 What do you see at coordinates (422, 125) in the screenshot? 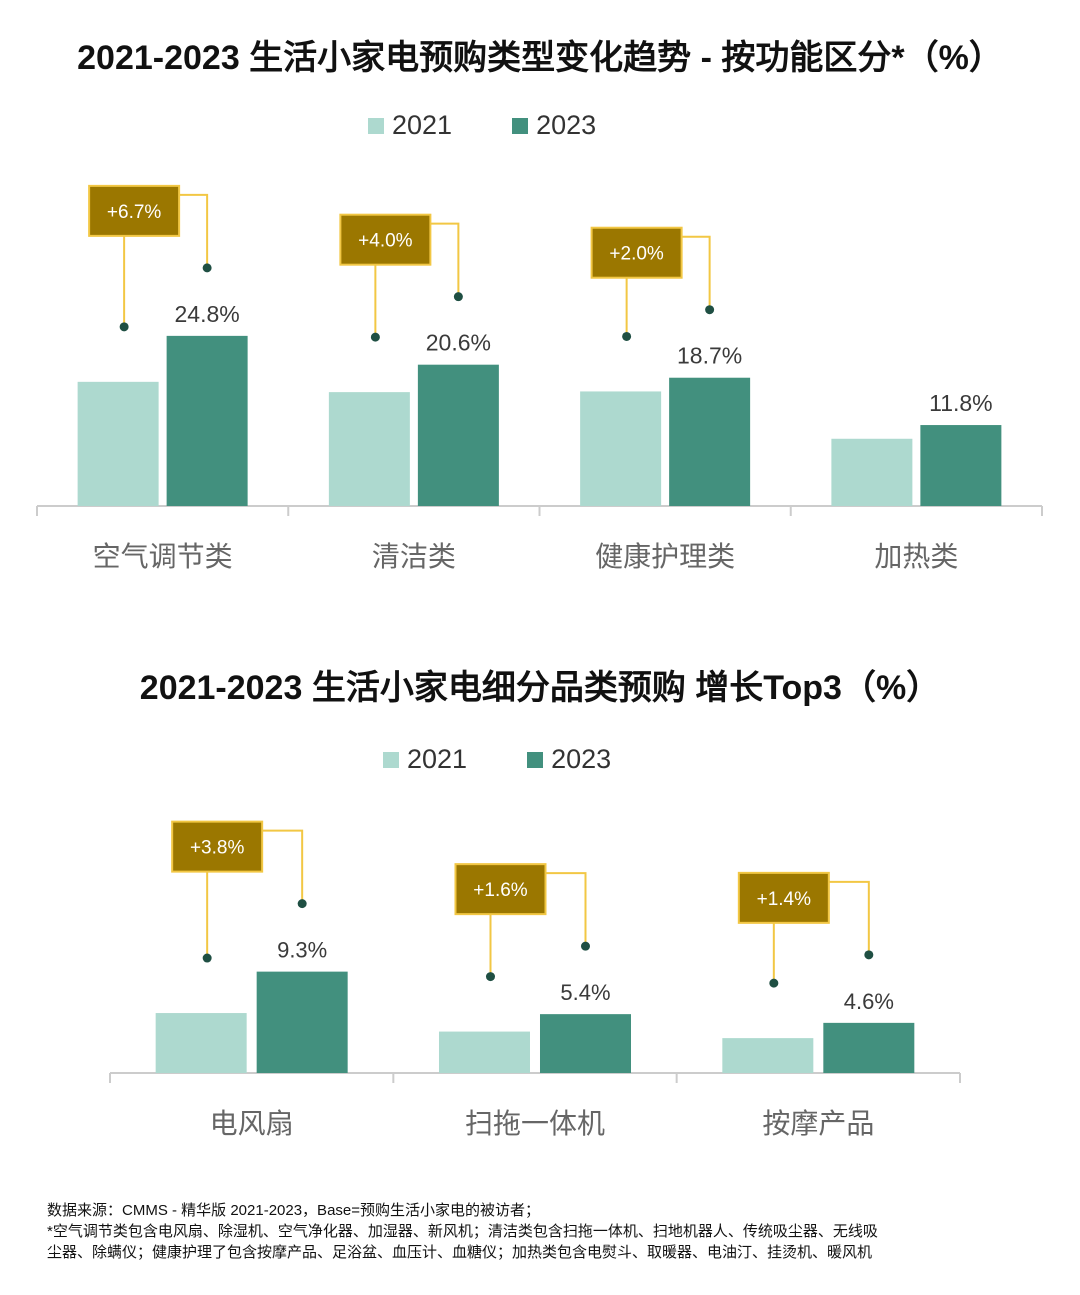
I see `legend-label-2021: 2021` at bounding box center [422, 125].